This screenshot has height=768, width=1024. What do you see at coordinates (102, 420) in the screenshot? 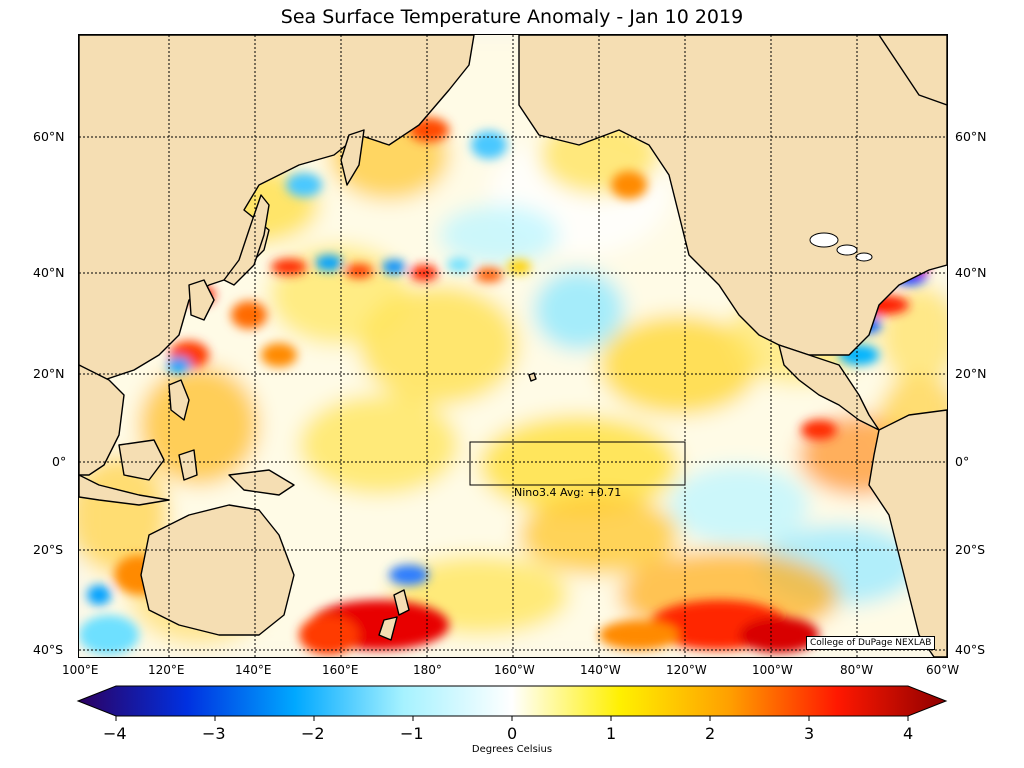
I see `land-indochina` at bounding box center [102, 420].